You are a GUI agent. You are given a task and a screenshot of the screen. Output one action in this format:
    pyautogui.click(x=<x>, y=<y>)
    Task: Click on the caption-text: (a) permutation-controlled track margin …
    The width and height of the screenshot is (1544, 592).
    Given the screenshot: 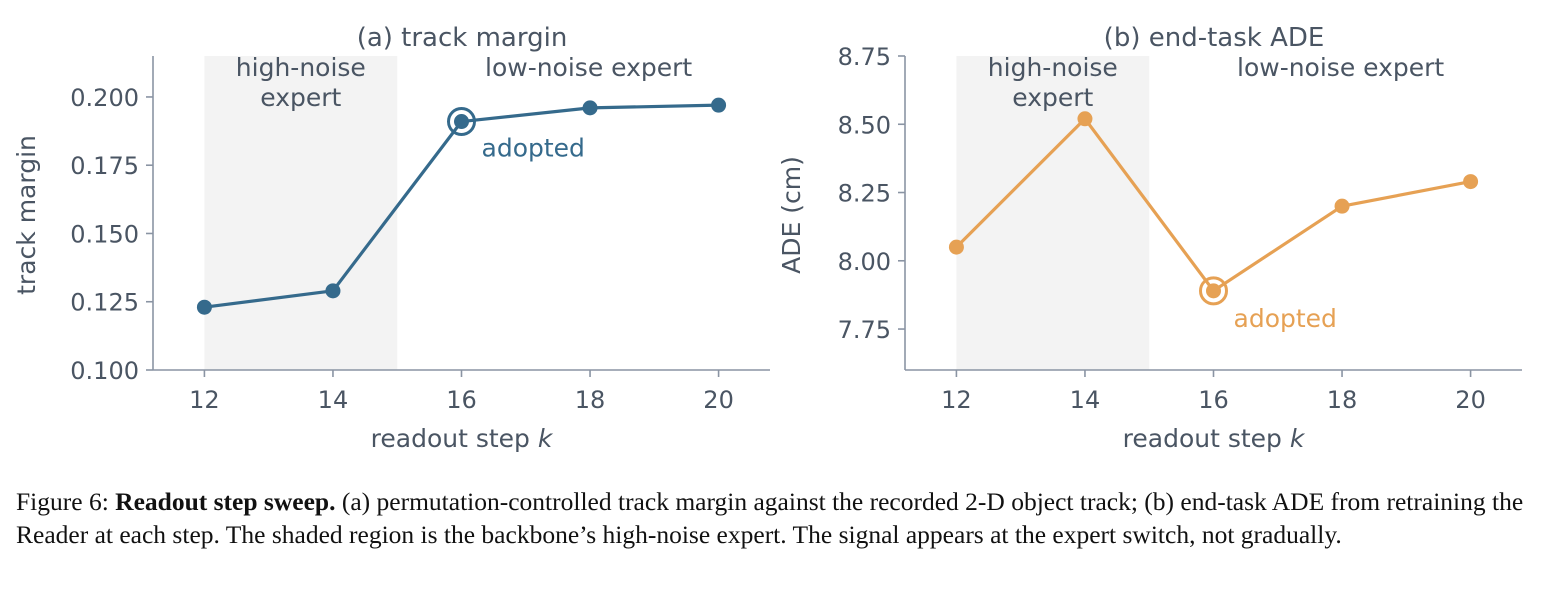 What is the action you would take?
    pyautogui.click(x=770, y=518)
    